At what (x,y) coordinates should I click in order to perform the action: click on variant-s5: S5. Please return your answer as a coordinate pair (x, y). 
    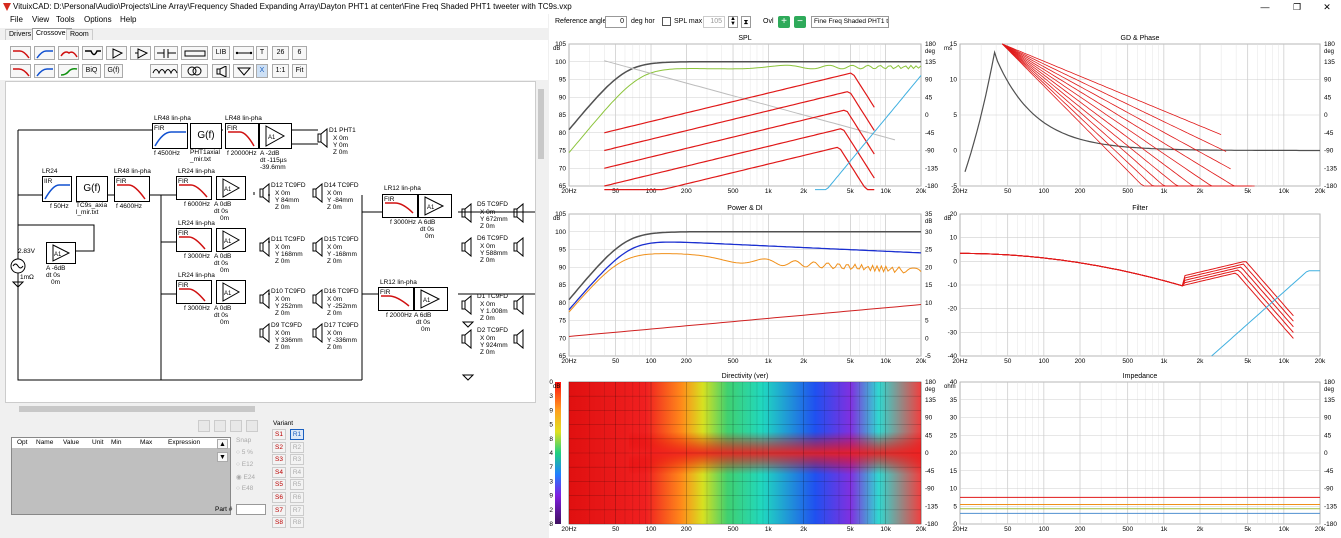
    Looking at the image, I should click on (279, 485).